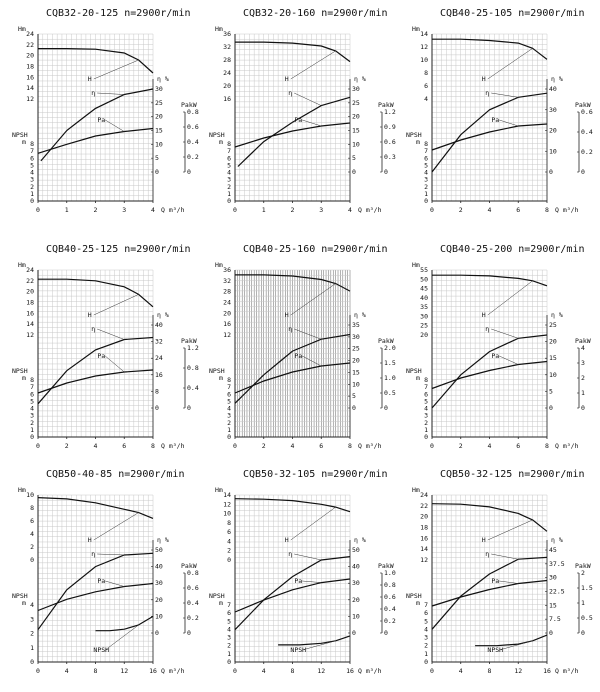 This screenshot has width=600, height=692. Describe the element at coordinates (424, 270) in the screenshot. I see `head-tick-label: 55` at that location.